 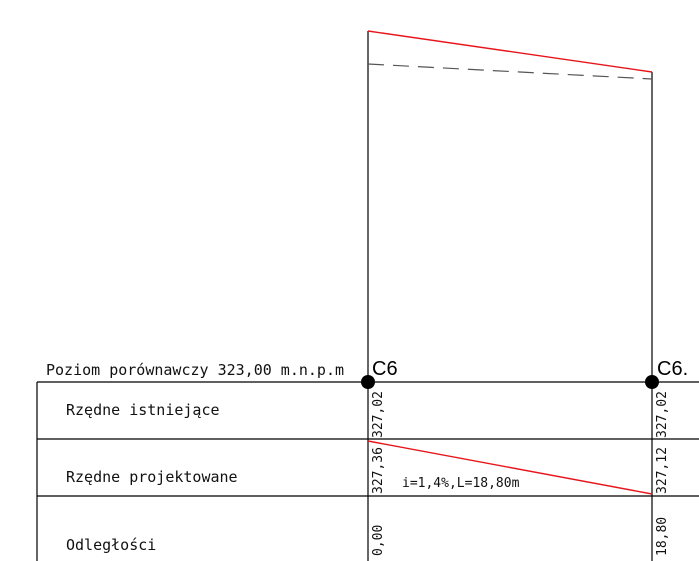 What do you see at coordinates (510, 71) in the screenshot?
I see `existing-terrain-line` at bounding box center [510, 71].